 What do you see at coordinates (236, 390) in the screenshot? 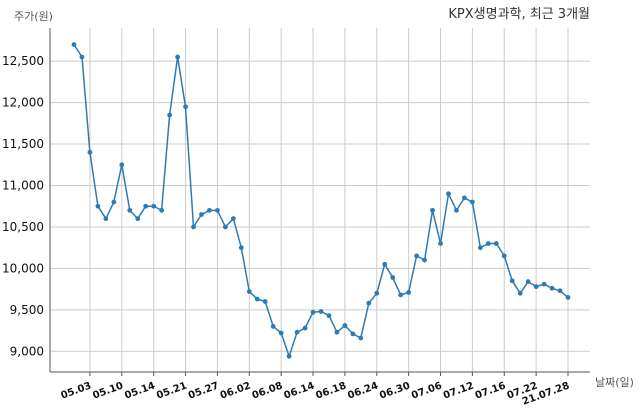
I see `x-tick-label: 06.02` at bounding box center [236, 390].